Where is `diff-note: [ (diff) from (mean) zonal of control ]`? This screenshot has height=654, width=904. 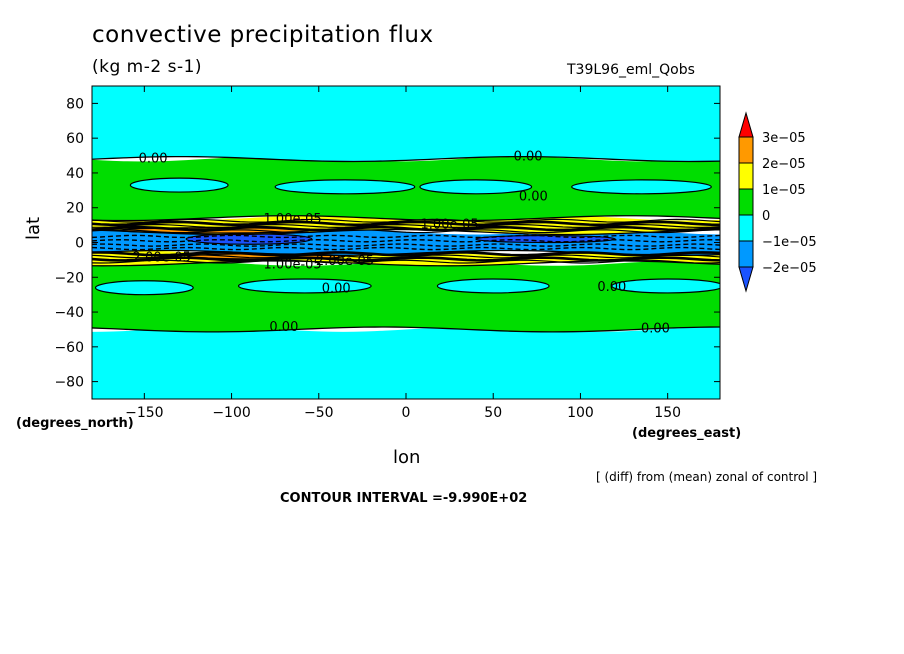 diff-note: [ (diff) from (mean) zonal of control ] is located at coordinates (707, 477).